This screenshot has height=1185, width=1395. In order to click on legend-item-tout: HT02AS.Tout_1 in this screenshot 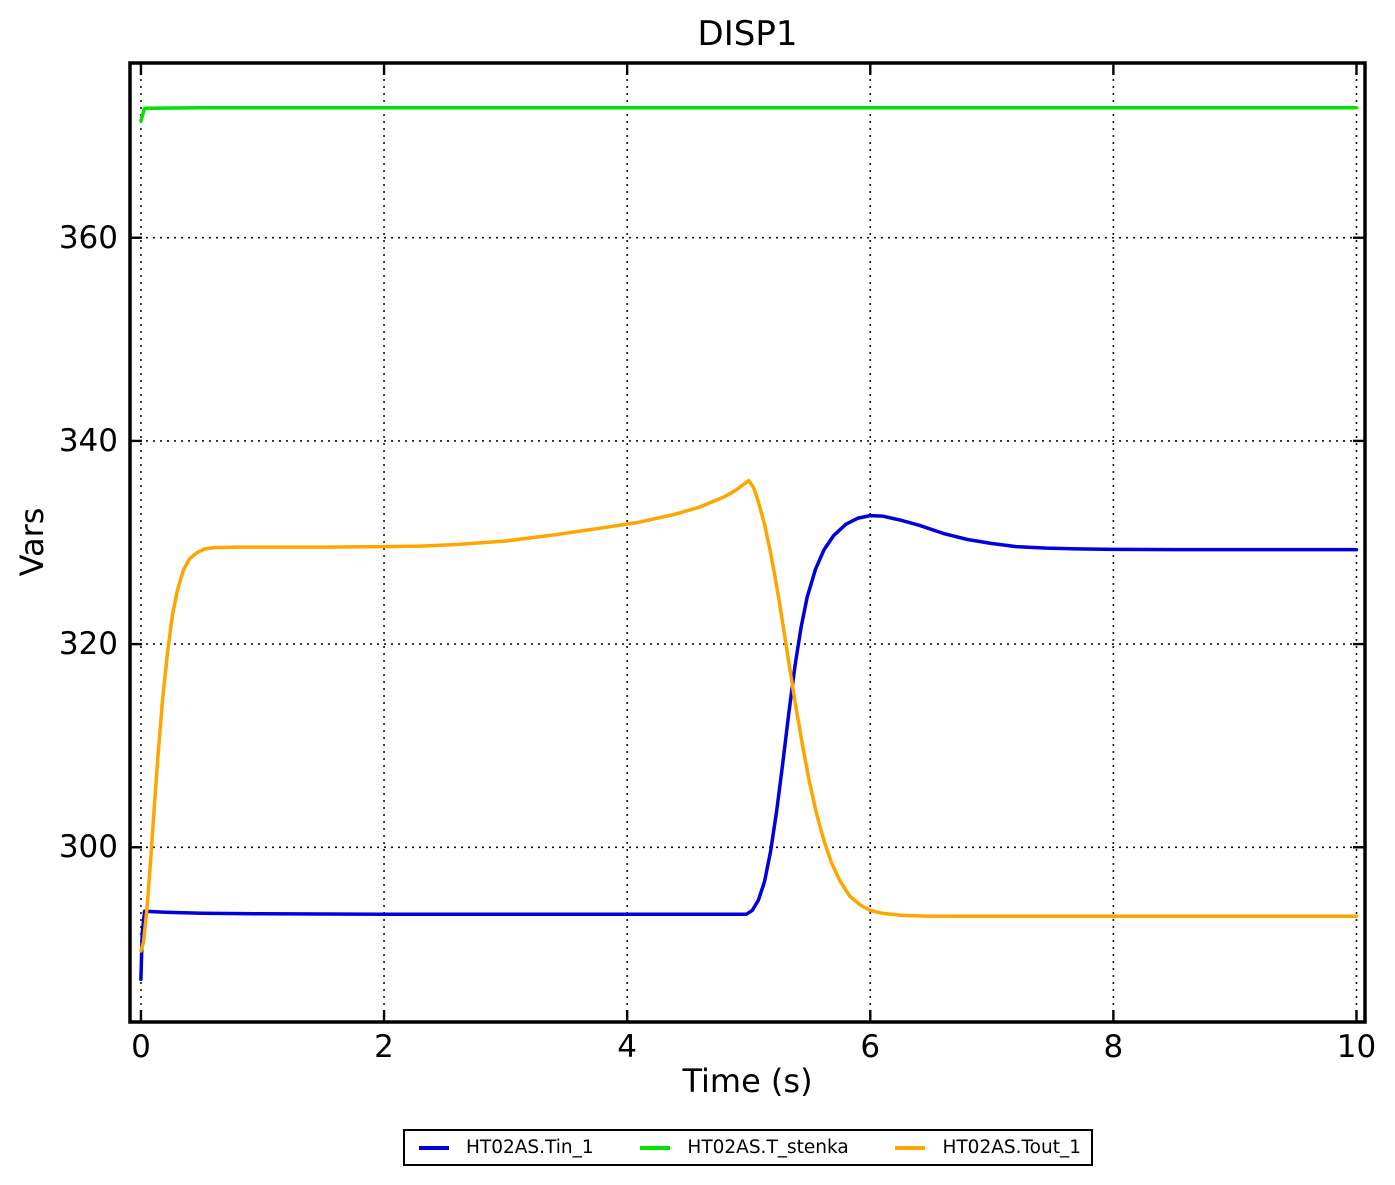, I will do `click(988, 1147)`.